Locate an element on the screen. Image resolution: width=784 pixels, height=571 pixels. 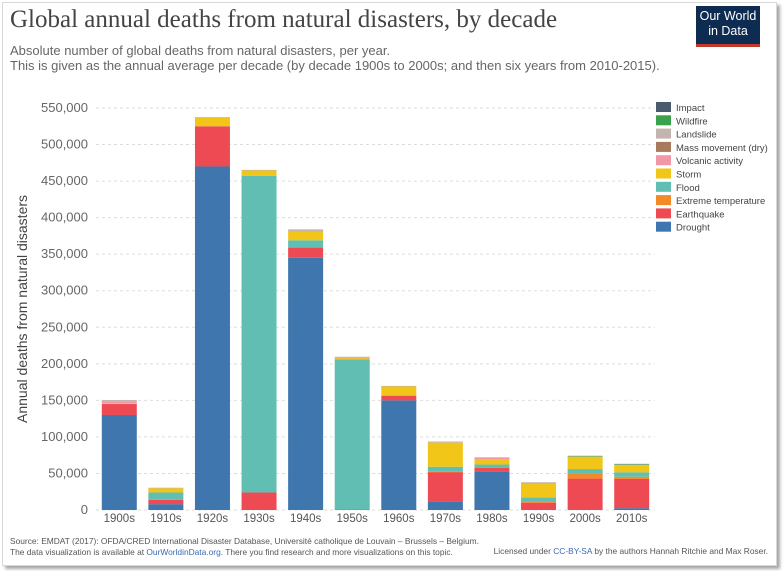
y-tick-label: 400,000 is located at coordinates (64, 217).